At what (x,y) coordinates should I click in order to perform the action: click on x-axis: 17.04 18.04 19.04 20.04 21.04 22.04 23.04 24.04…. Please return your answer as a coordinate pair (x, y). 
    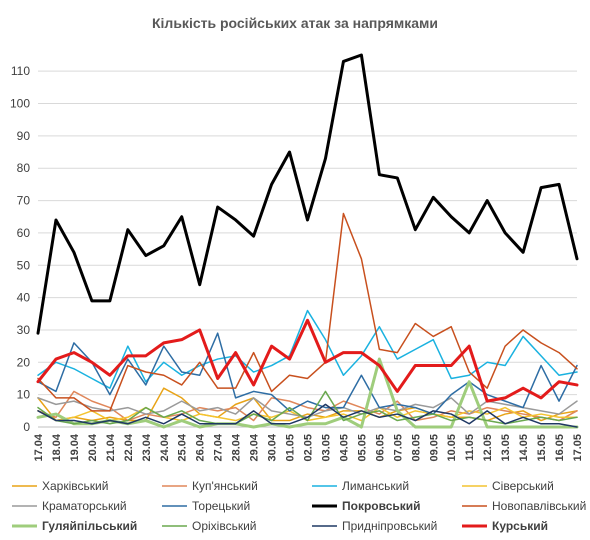
    Looking at the image, I should click on (308, 447).